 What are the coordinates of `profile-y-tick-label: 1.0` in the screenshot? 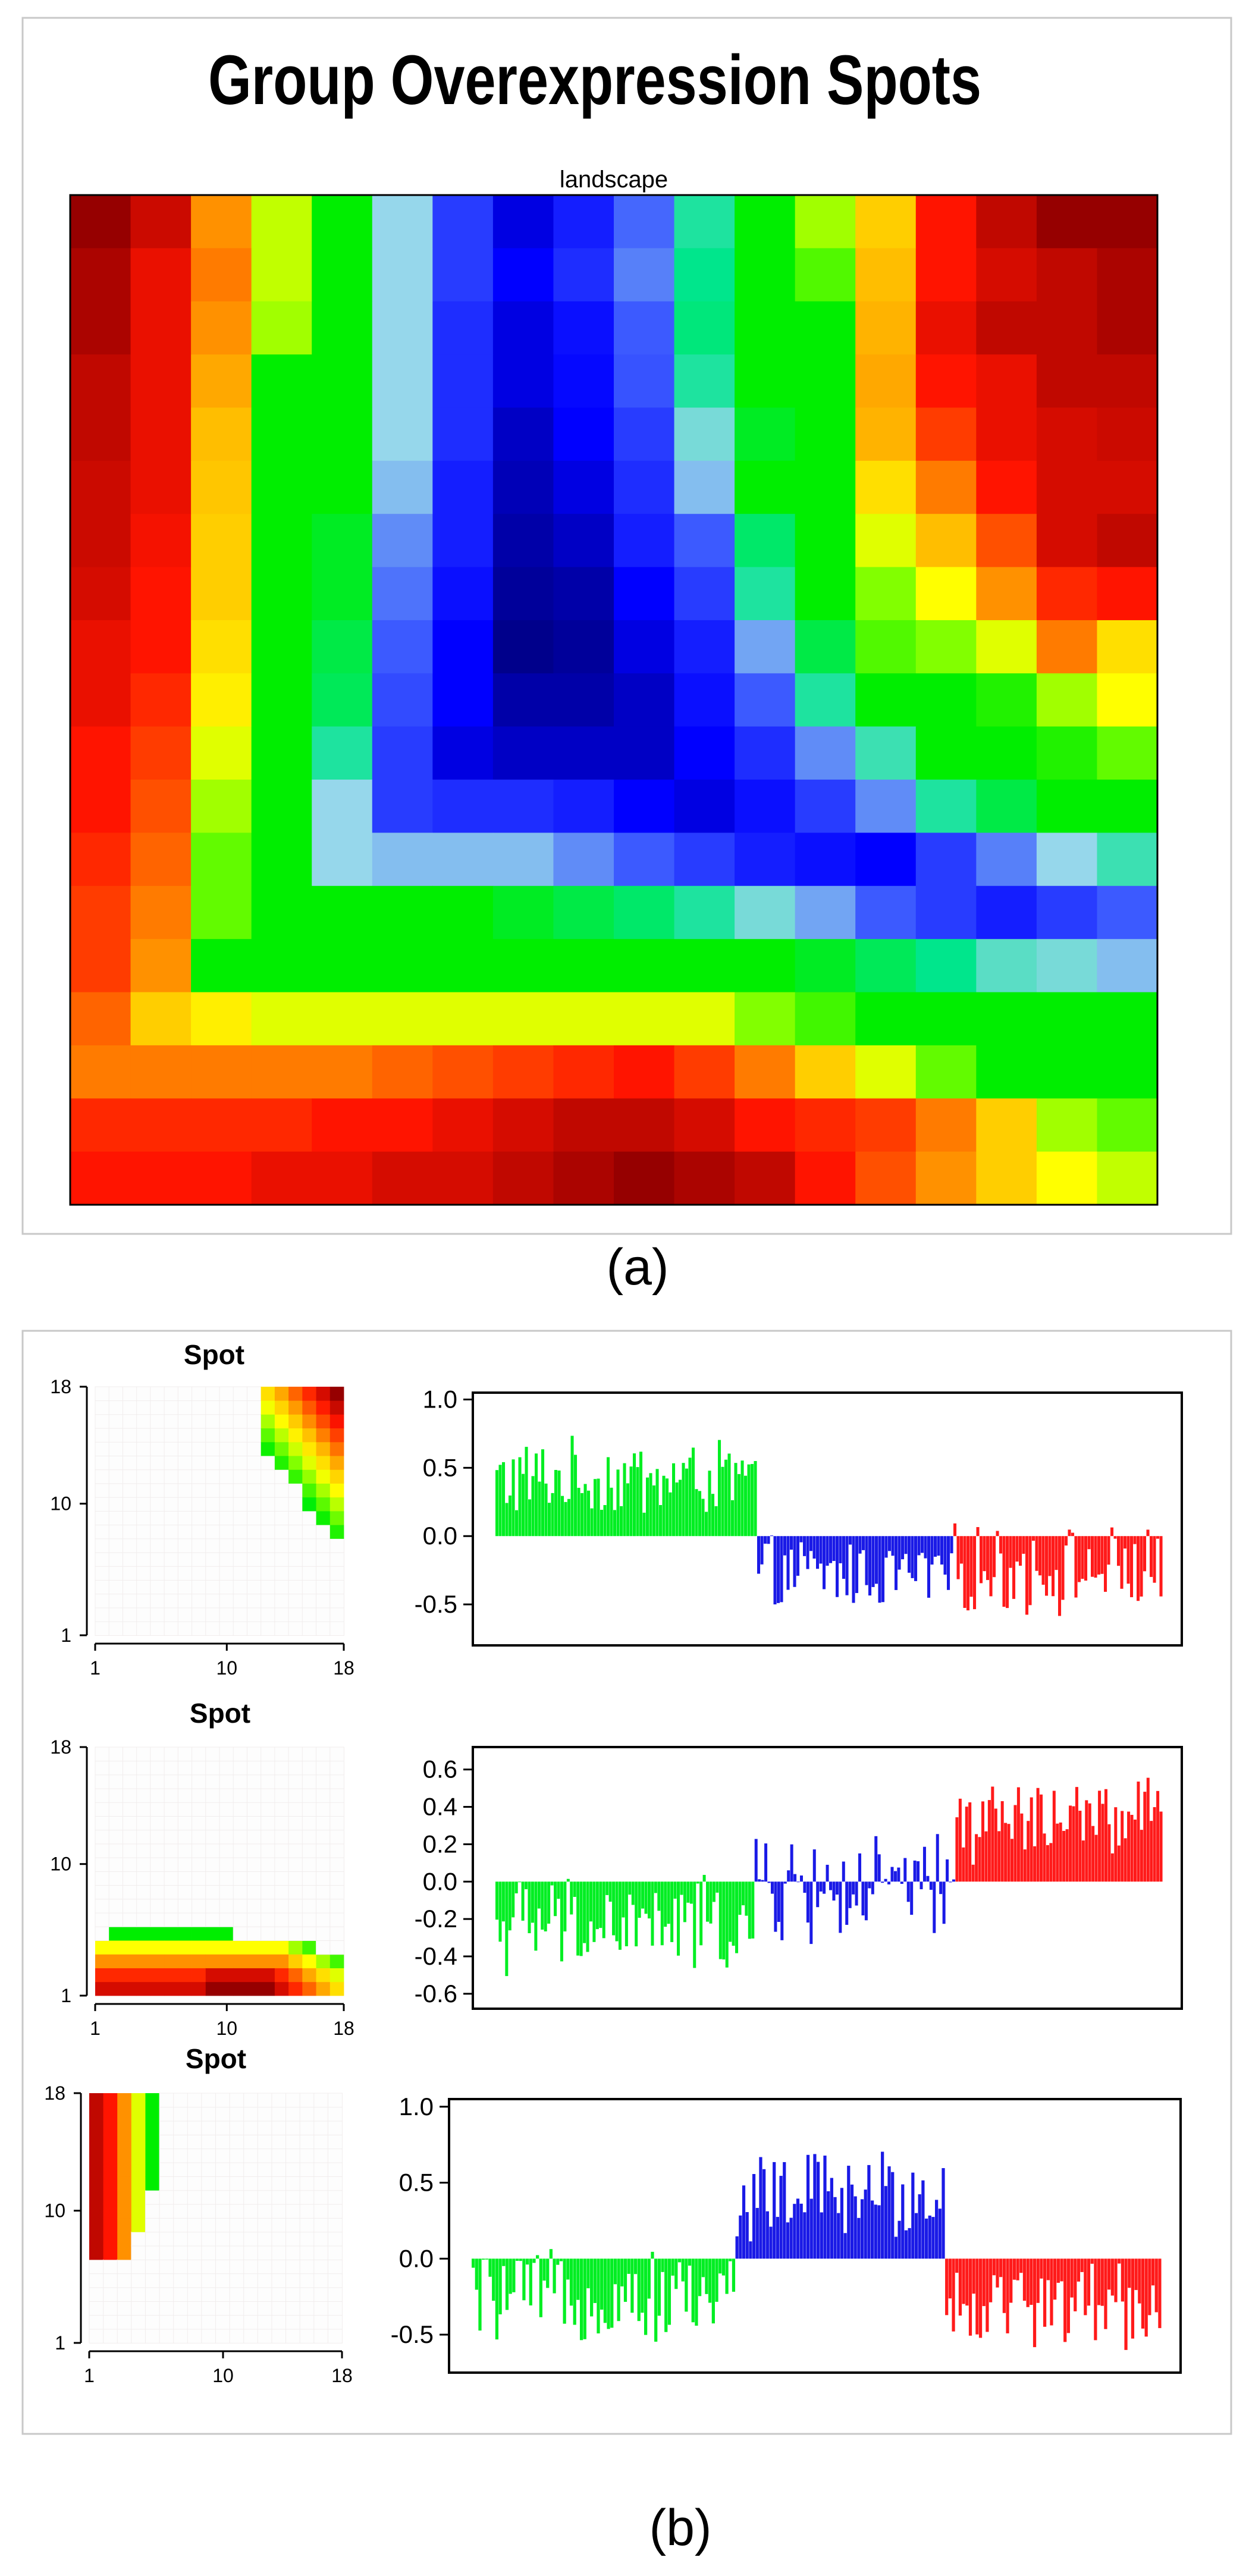 It's located at (416, 2107).